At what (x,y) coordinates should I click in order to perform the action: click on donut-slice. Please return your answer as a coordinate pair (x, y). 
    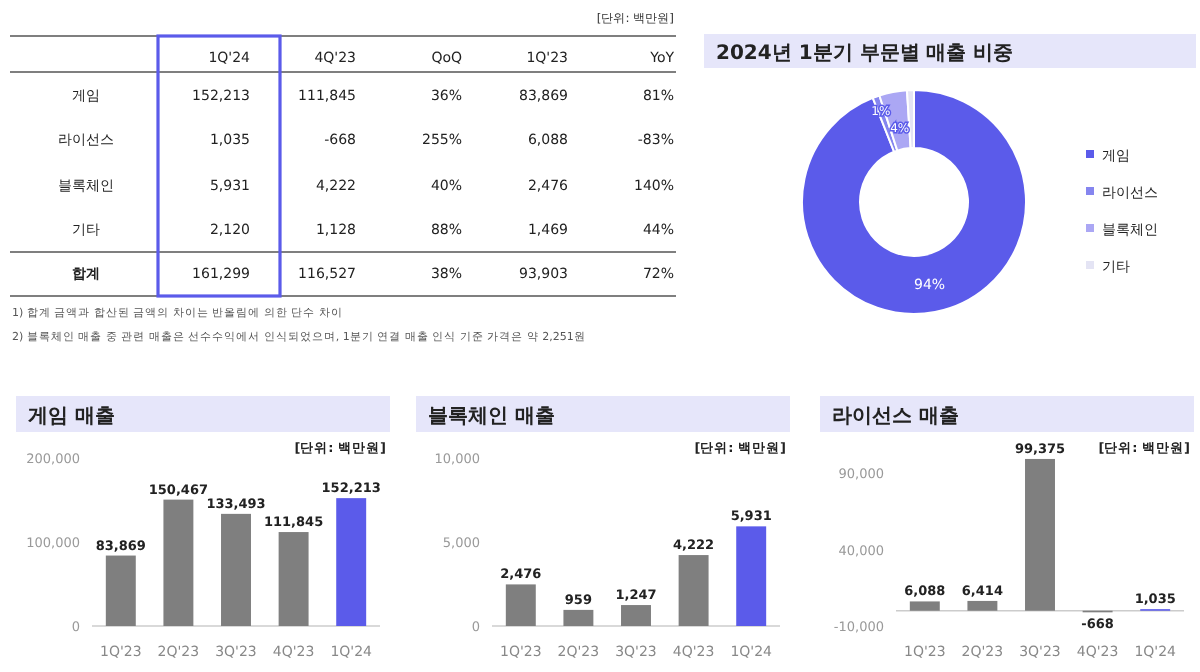
    Looking at the image, I should click on (914, 202).